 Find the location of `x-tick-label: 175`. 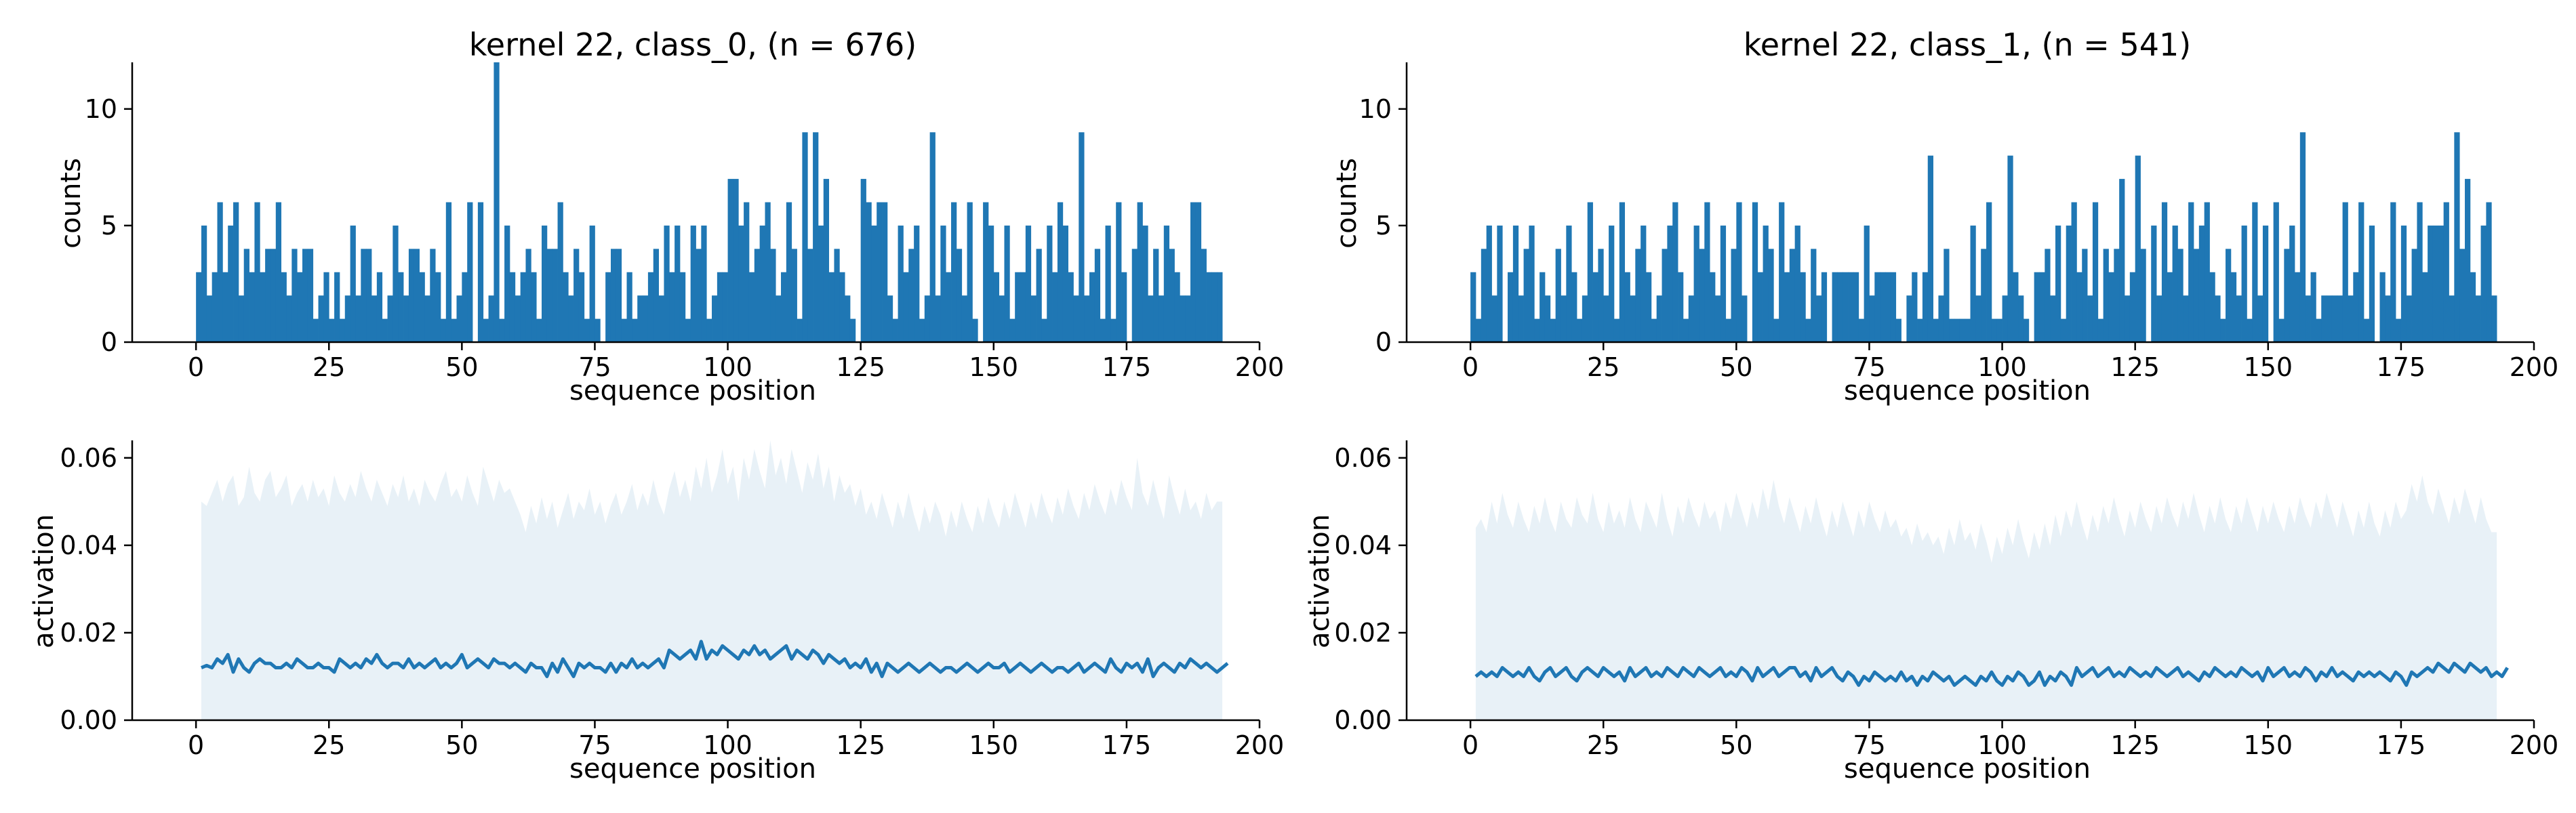

x-tick-label: 175 is located at coordinates (1127, 367).